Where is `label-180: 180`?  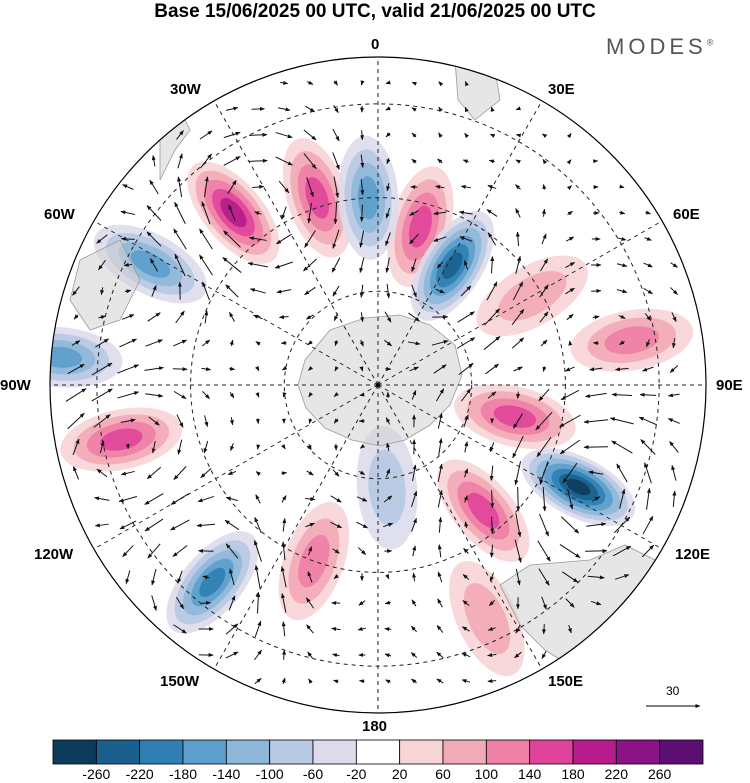
label-180: 180 is located at coordinates (375, 726).